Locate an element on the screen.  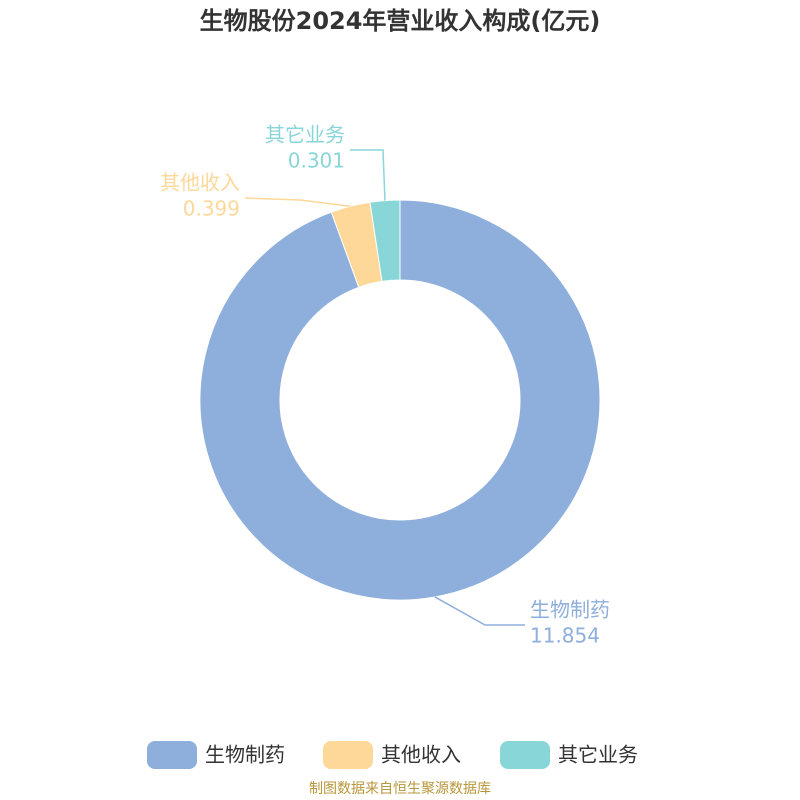
legend-label: 其他收入 is located at coordinates (421, 755).